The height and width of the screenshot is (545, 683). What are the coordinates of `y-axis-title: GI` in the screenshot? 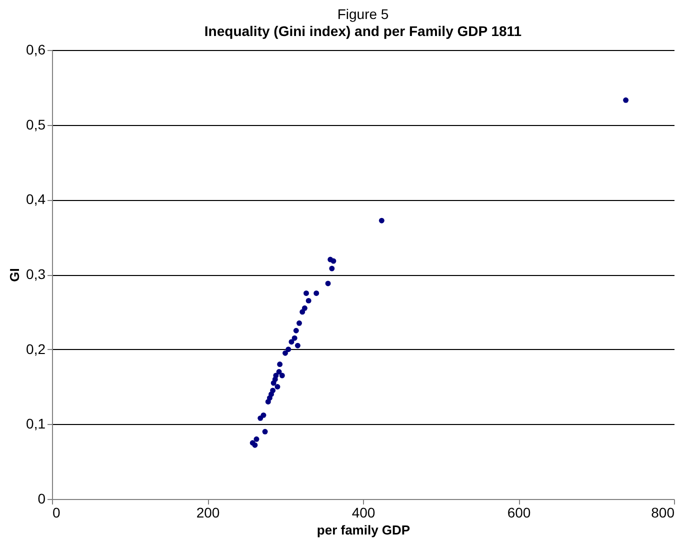 It's located at (14, 275).